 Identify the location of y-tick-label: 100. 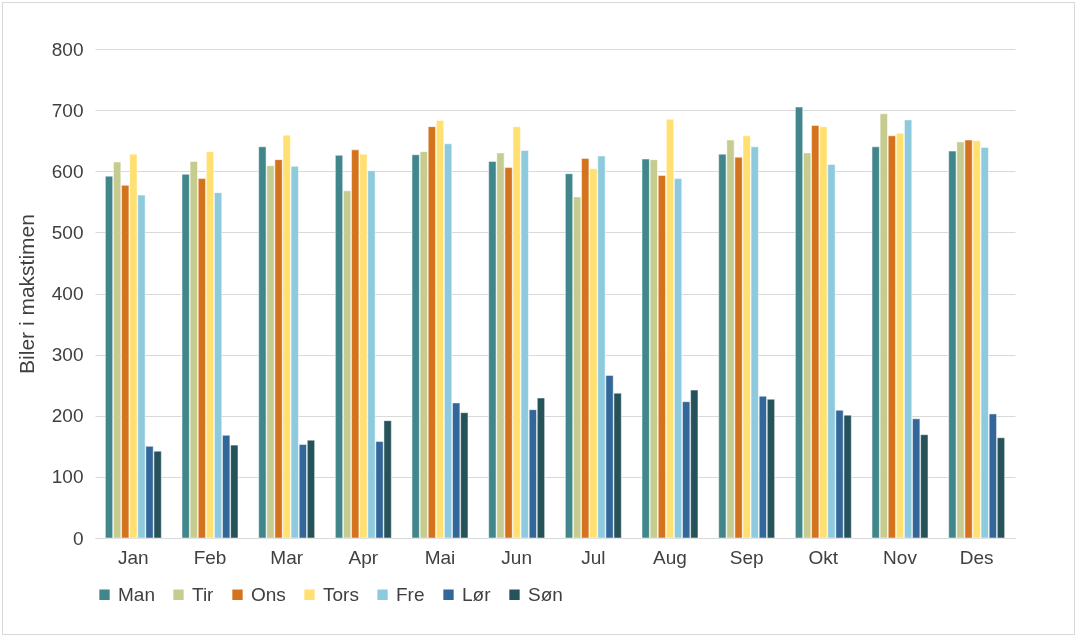
(67, 477).